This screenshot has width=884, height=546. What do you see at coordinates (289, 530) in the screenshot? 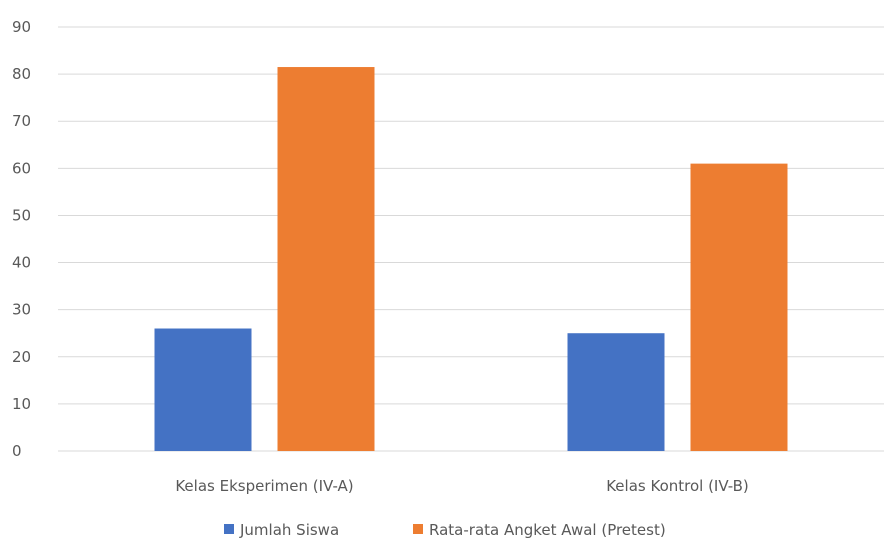
I see `legend-label-1: Jumlah Siswa` at bounding box center [289, 530].